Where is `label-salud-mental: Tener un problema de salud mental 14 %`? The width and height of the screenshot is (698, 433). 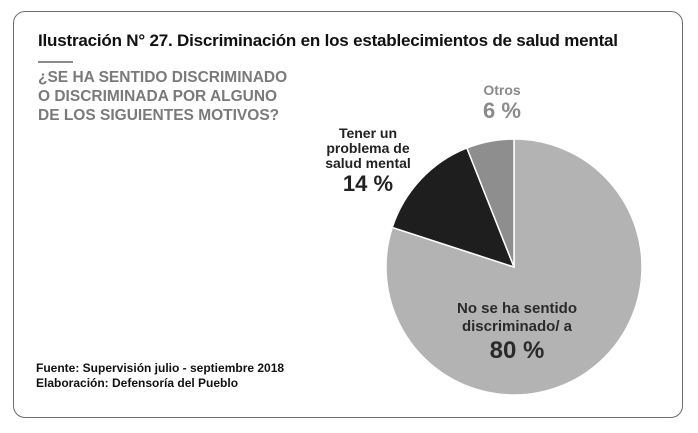 label-salud-mental: Tener un problema de salud mental 14 % is located at coordinates (368, 161).